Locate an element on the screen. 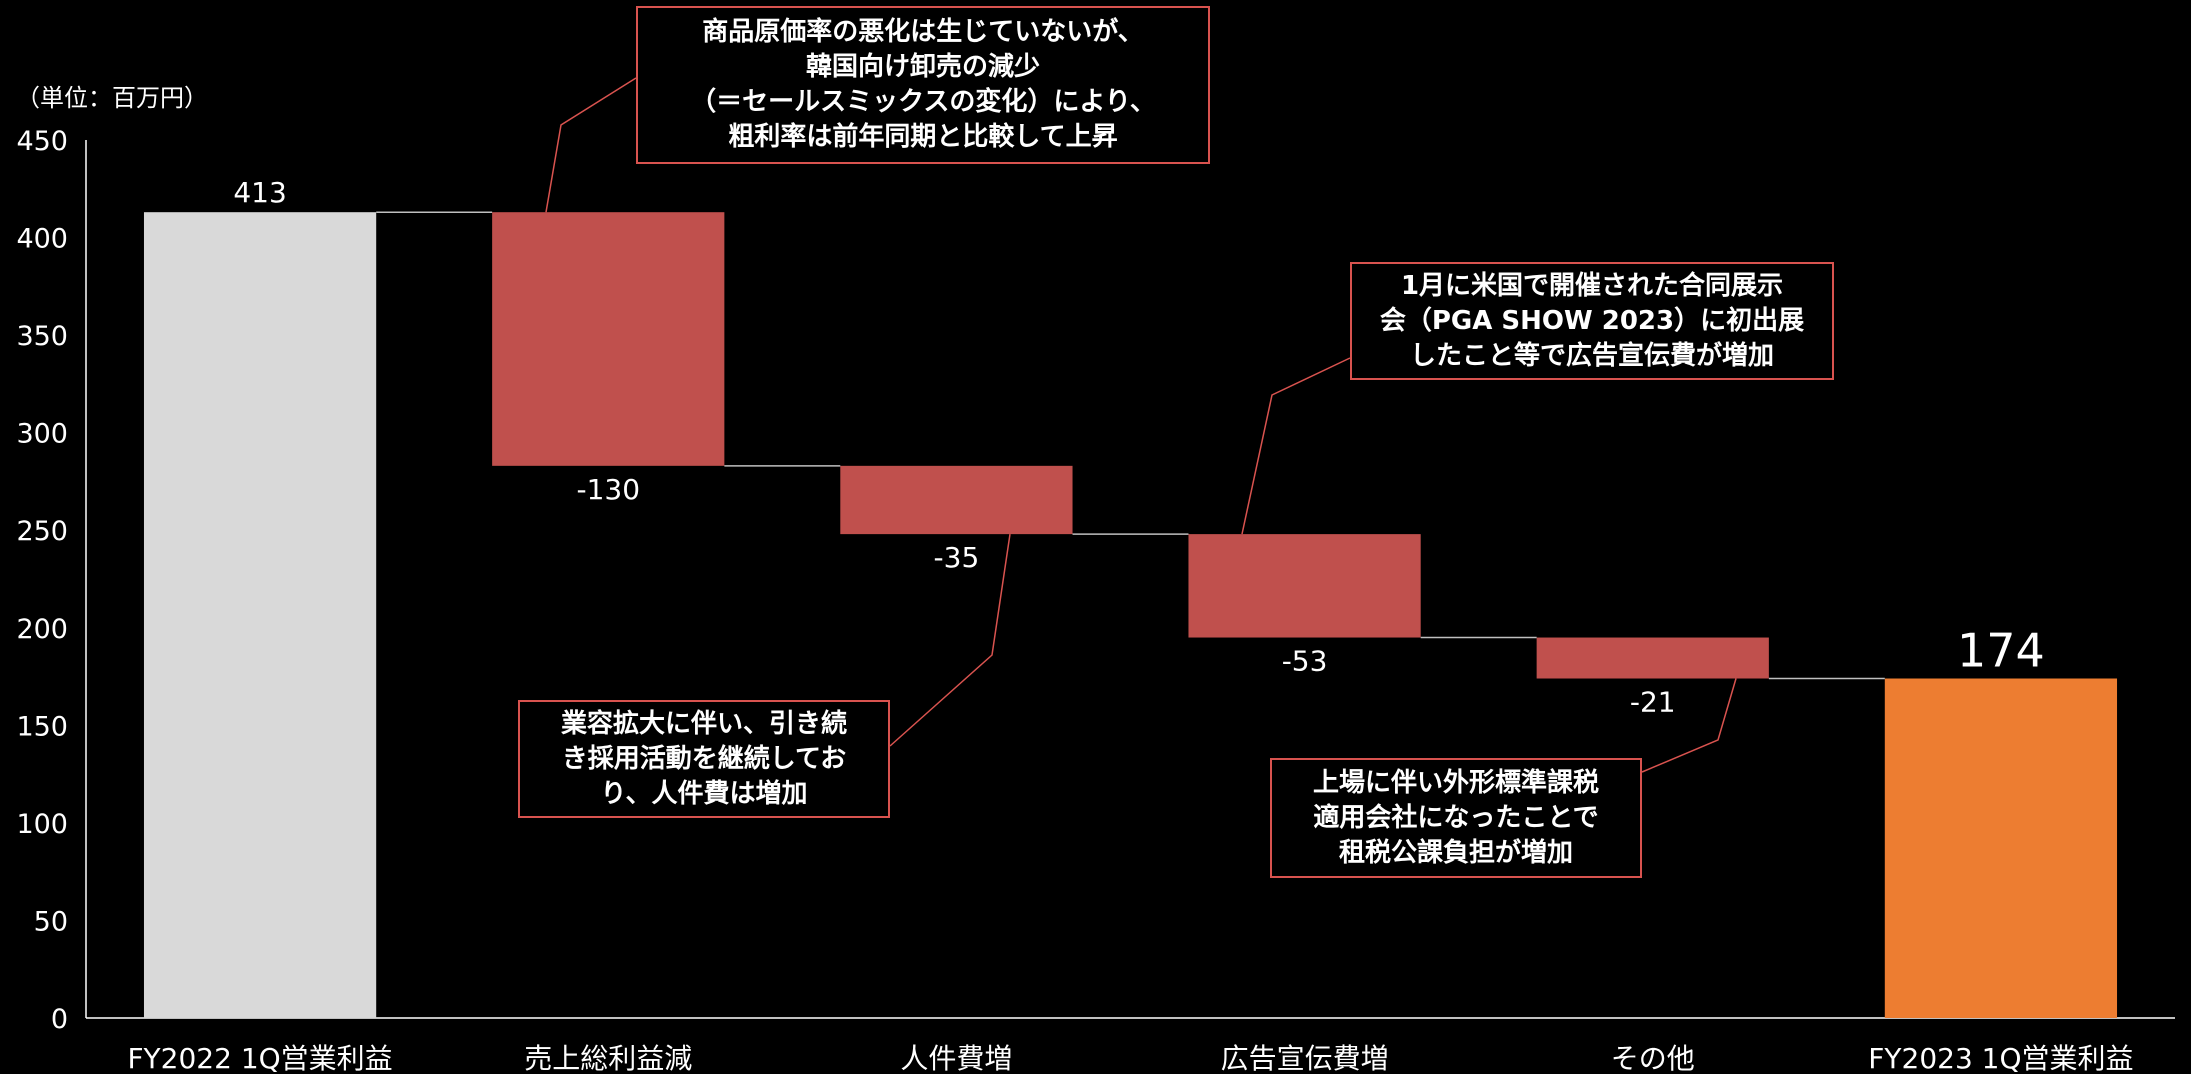  y-tick-label: 250 is located at coordinates (42, 531).